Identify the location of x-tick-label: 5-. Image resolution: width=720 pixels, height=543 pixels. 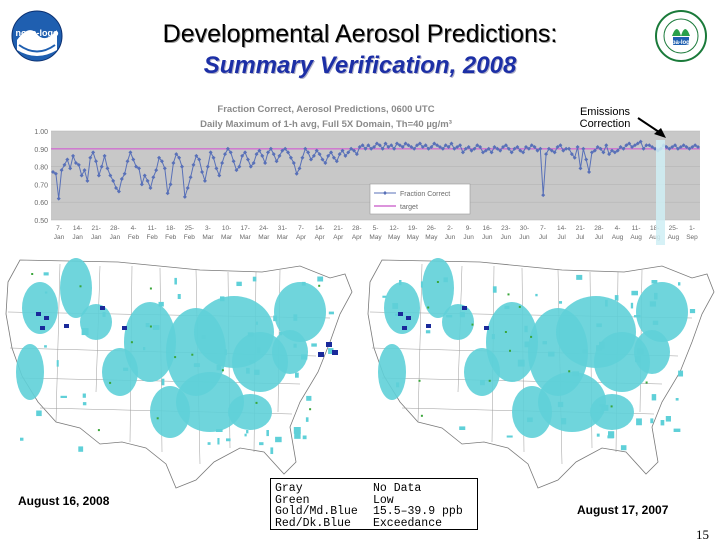
(376, 228).